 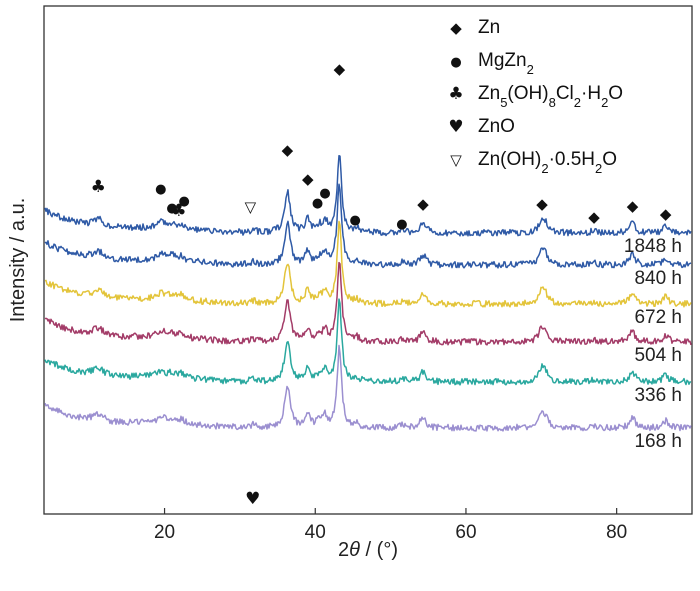 I want to click on x-axis: 20 40 60 80, so click(x=390, y=525).